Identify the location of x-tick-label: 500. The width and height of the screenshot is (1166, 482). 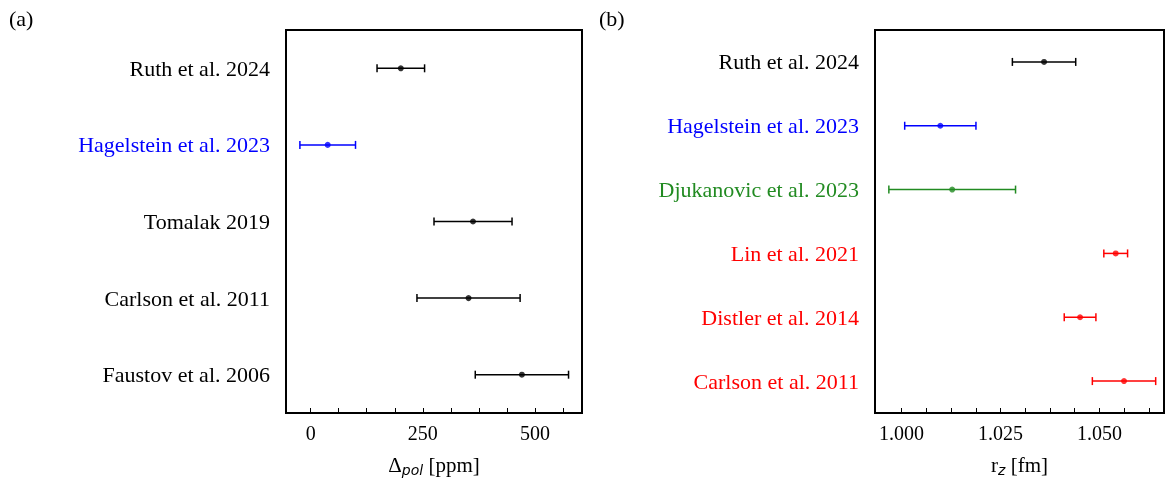
(534, 433).